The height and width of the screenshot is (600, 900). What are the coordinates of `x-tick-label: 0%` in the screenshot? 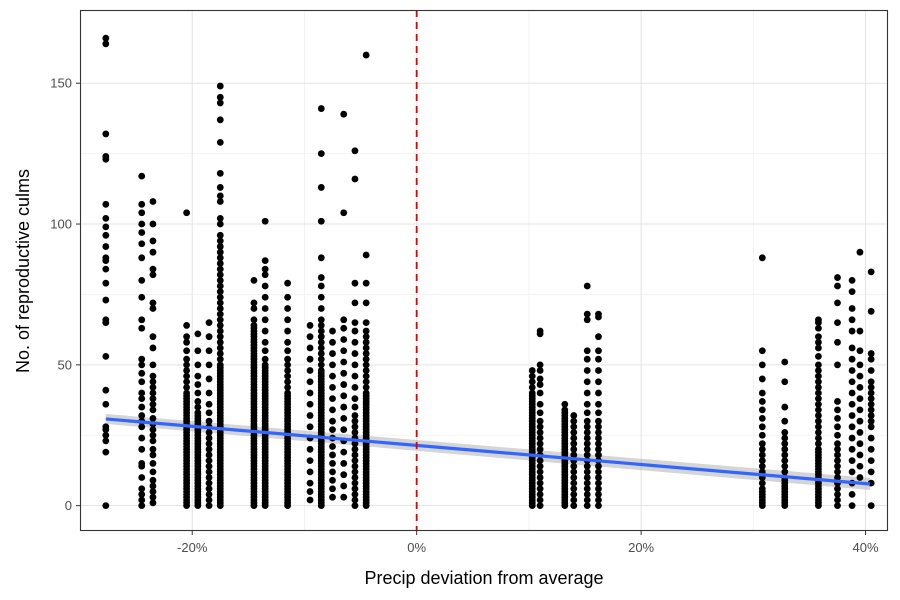 It's located at (416, 547).